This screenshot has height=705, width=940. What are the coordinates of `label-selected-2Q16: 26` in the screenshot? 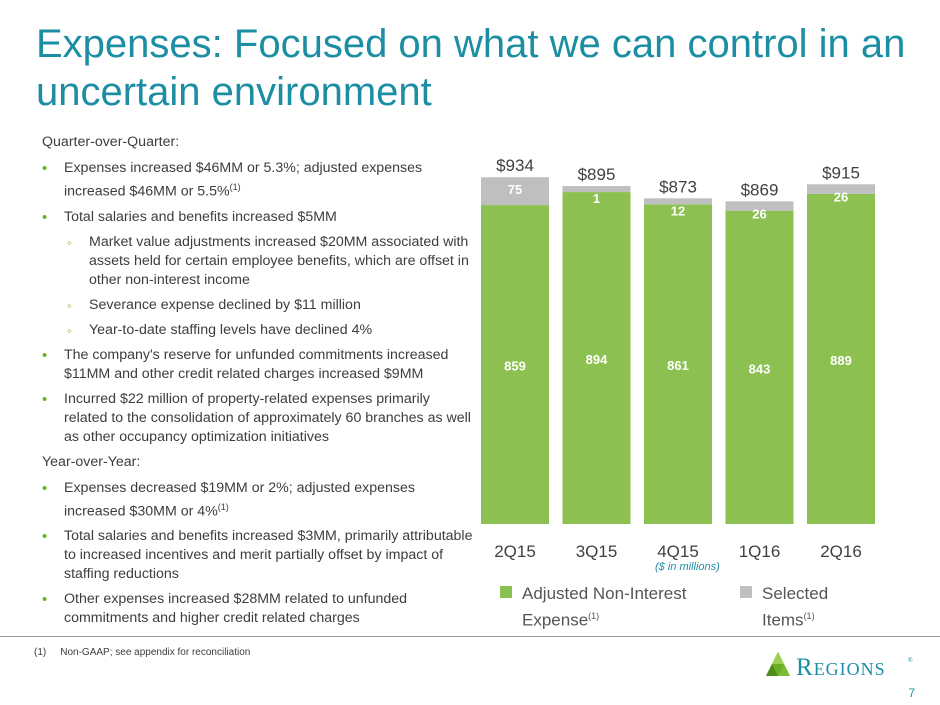 It's located at (841, 196).